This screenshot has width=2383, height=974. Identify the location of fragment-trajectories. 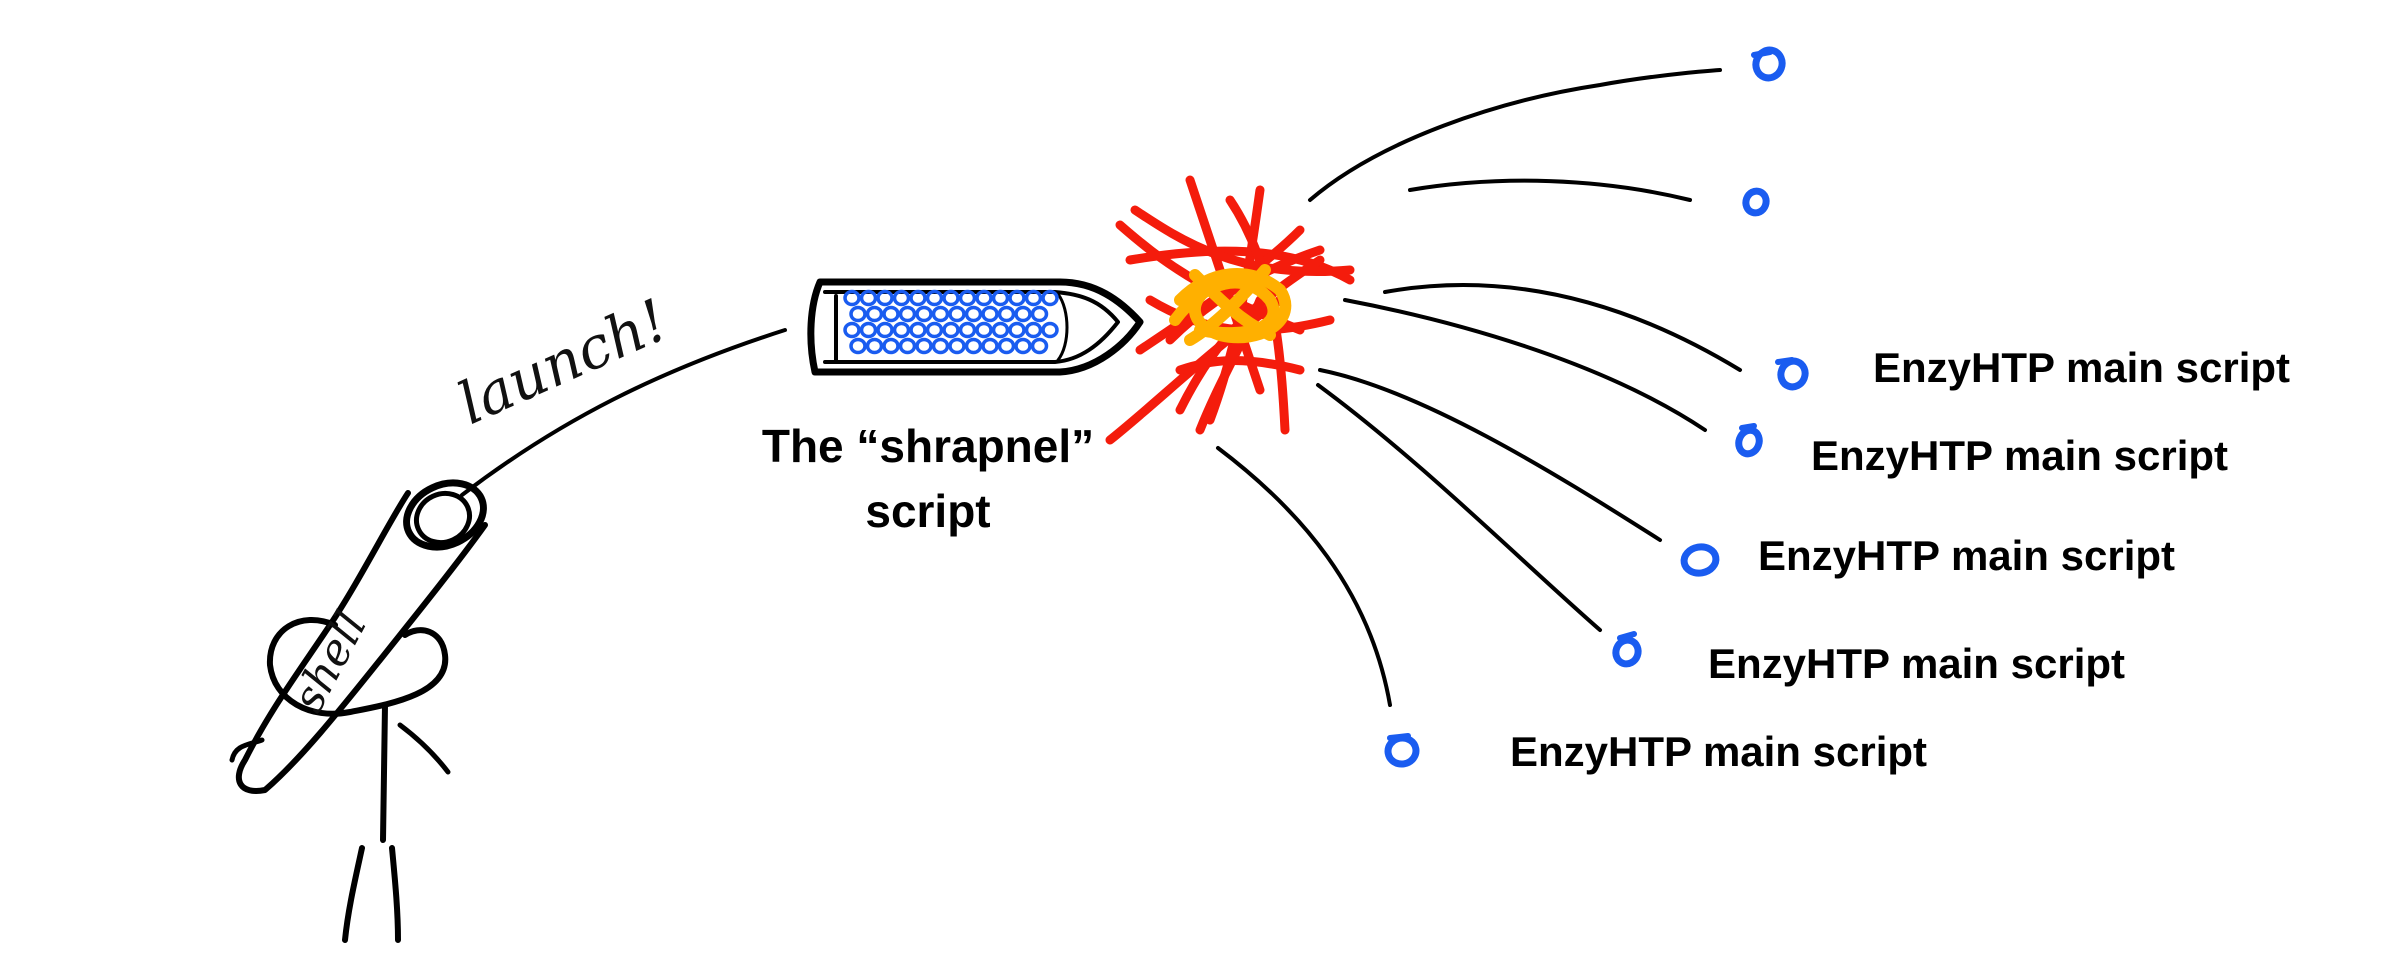
(1479, 387).